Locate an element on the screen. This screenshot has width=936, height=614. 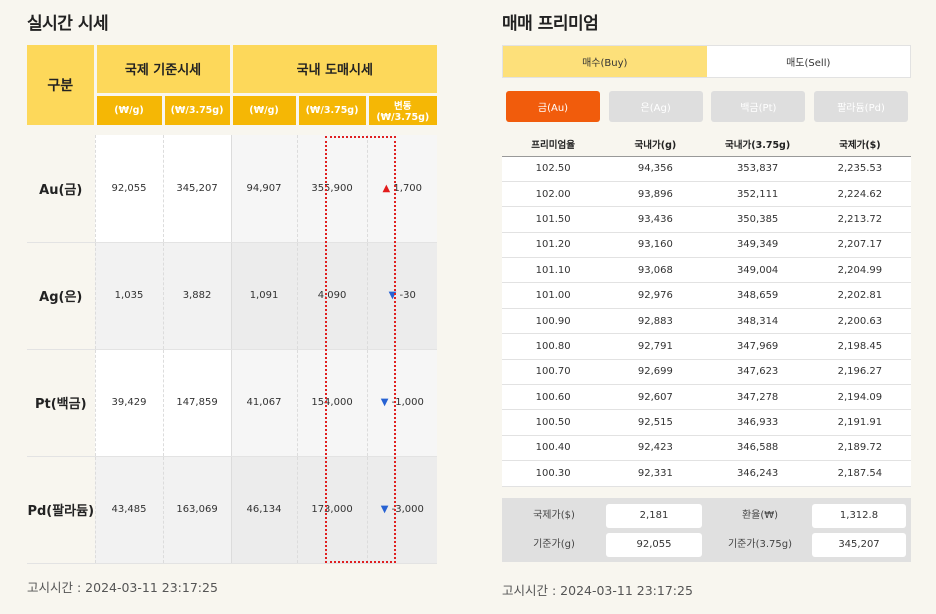
domestic-price-g: 93,068 is located at coordinates (655, 270).